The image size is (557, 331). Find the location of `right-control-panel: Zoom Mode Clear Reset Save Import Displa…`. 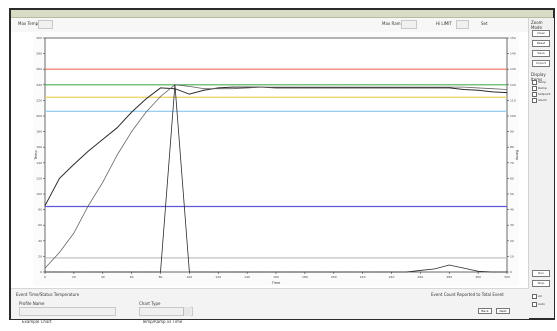

right-control-panel: Zoom Mode Clear Reset Save Import Displa… is located at coordinates (541, 168).